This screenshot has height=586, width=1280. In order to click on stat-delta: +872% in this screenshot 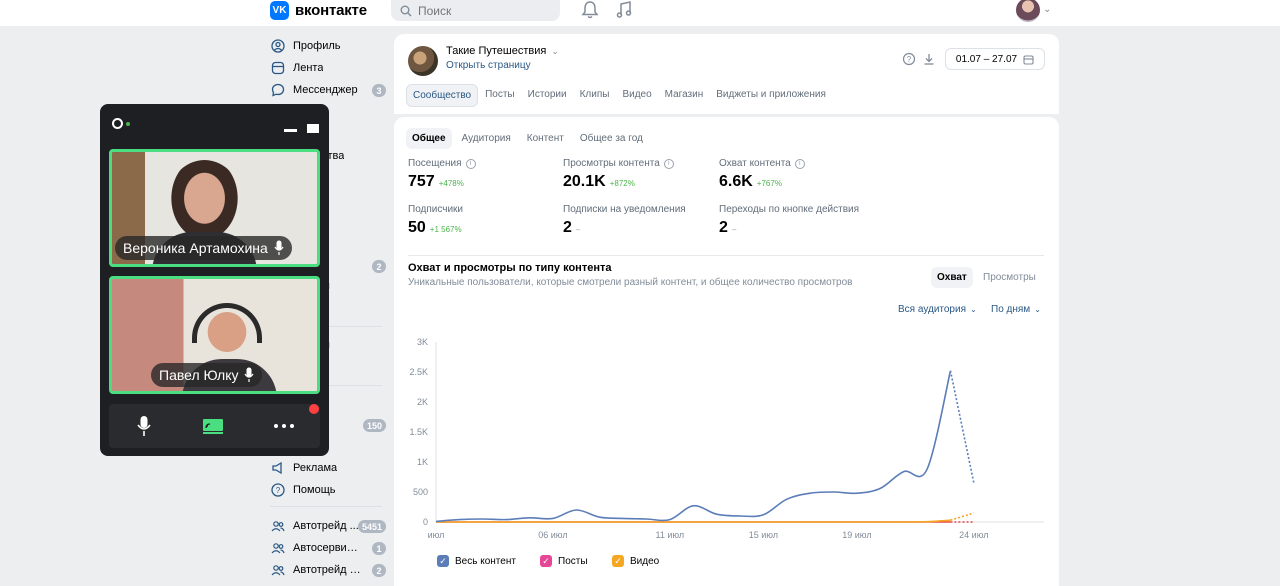, I will do `click(622, 183)`.